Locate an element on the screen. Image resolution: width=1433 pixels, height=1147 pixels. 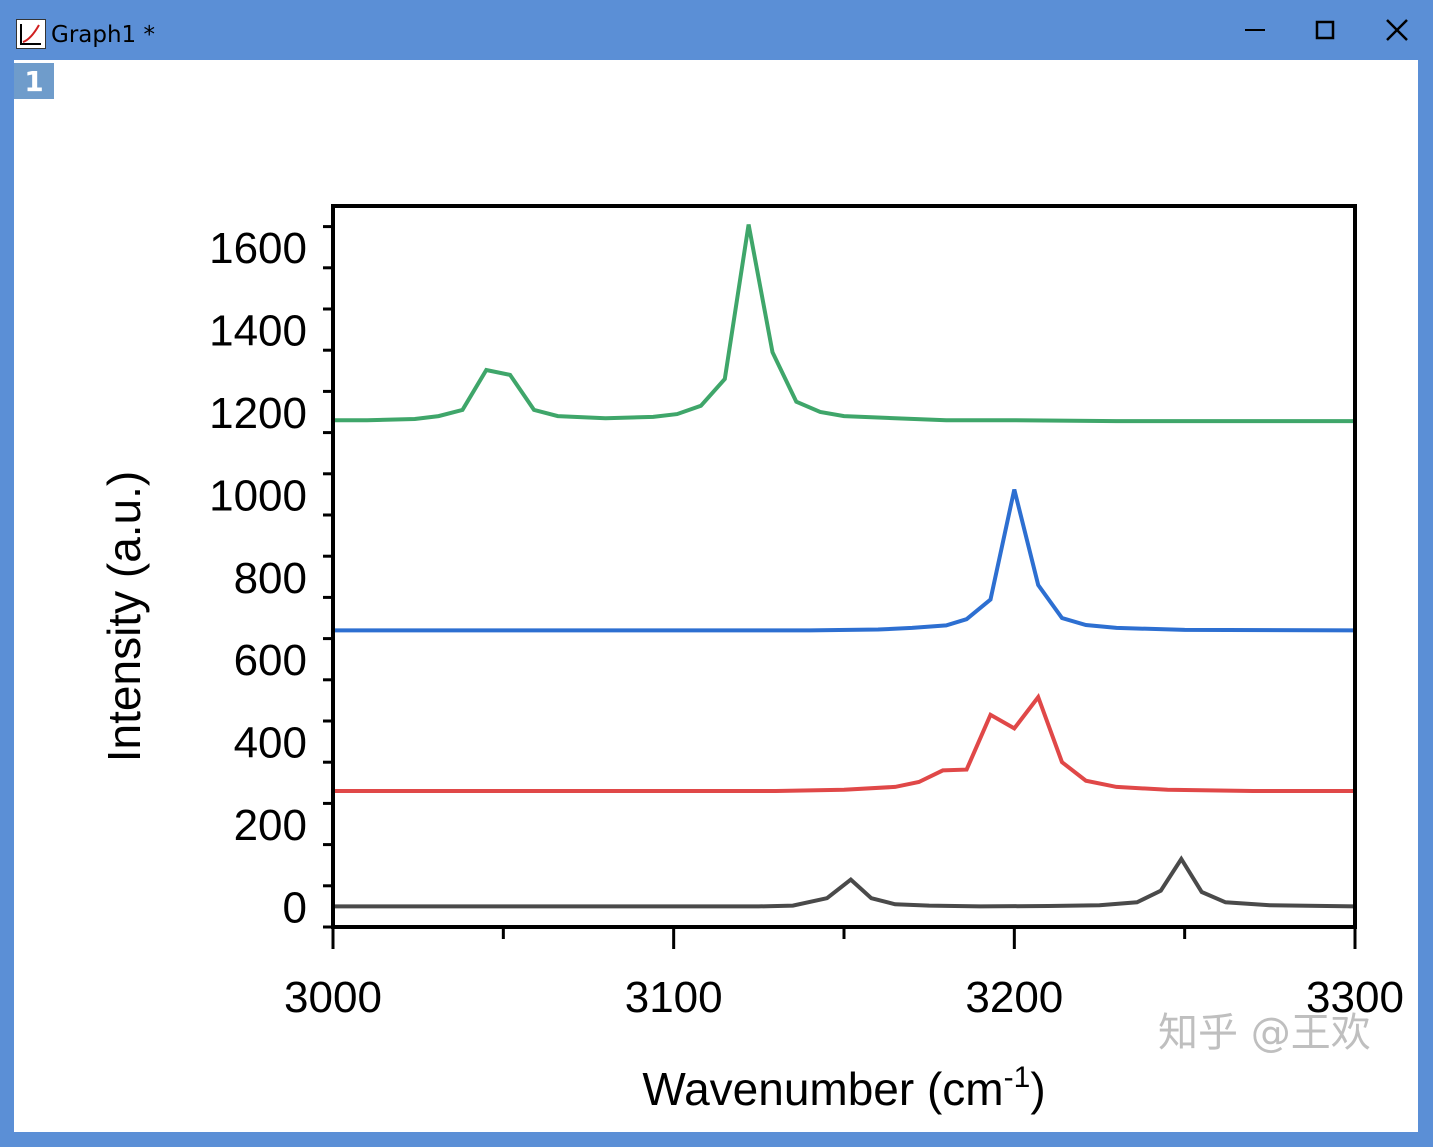
close-icon is located at coordinates (1397, 30).